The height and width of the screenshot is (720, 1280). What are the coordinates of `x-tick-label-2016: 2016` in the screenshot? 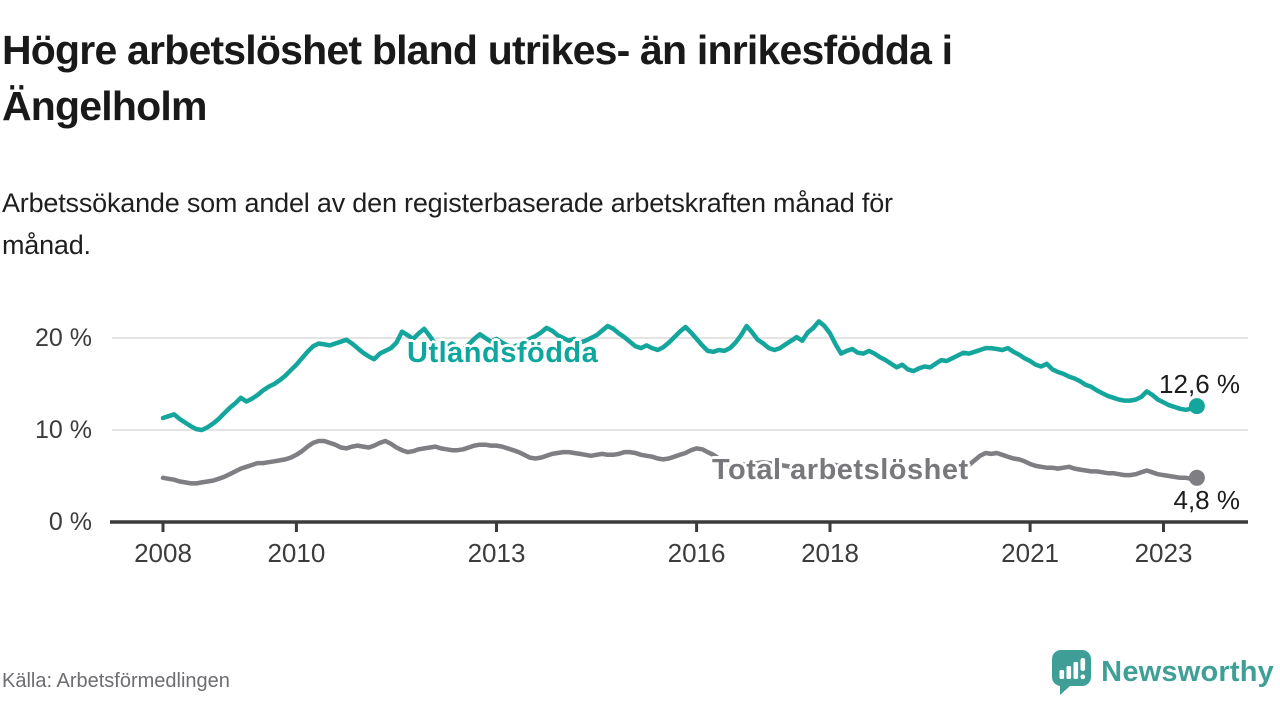 It's located at (697, 553).